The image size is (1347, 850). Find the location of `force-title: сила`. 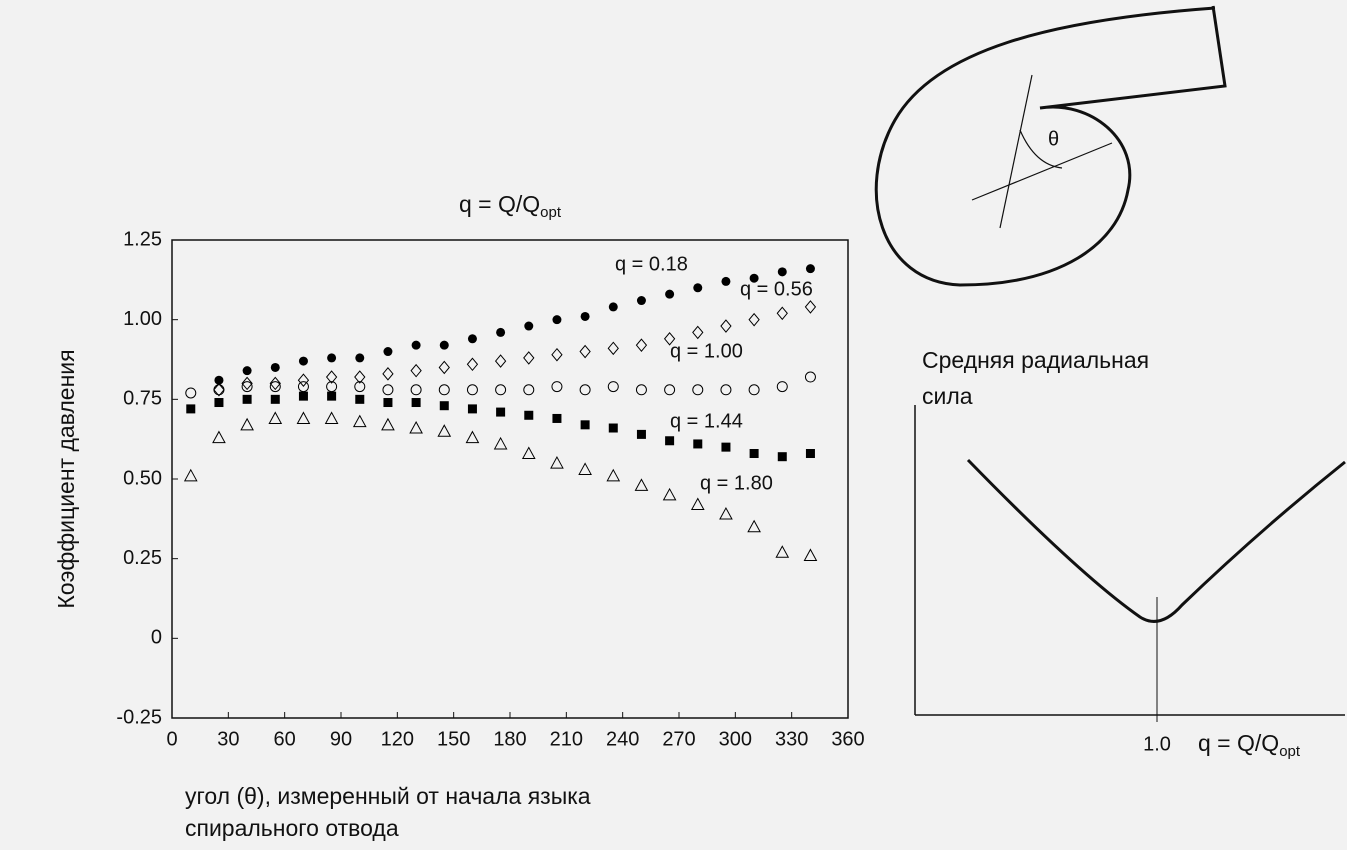

force-title: сила is located at coordinates (947, 396).